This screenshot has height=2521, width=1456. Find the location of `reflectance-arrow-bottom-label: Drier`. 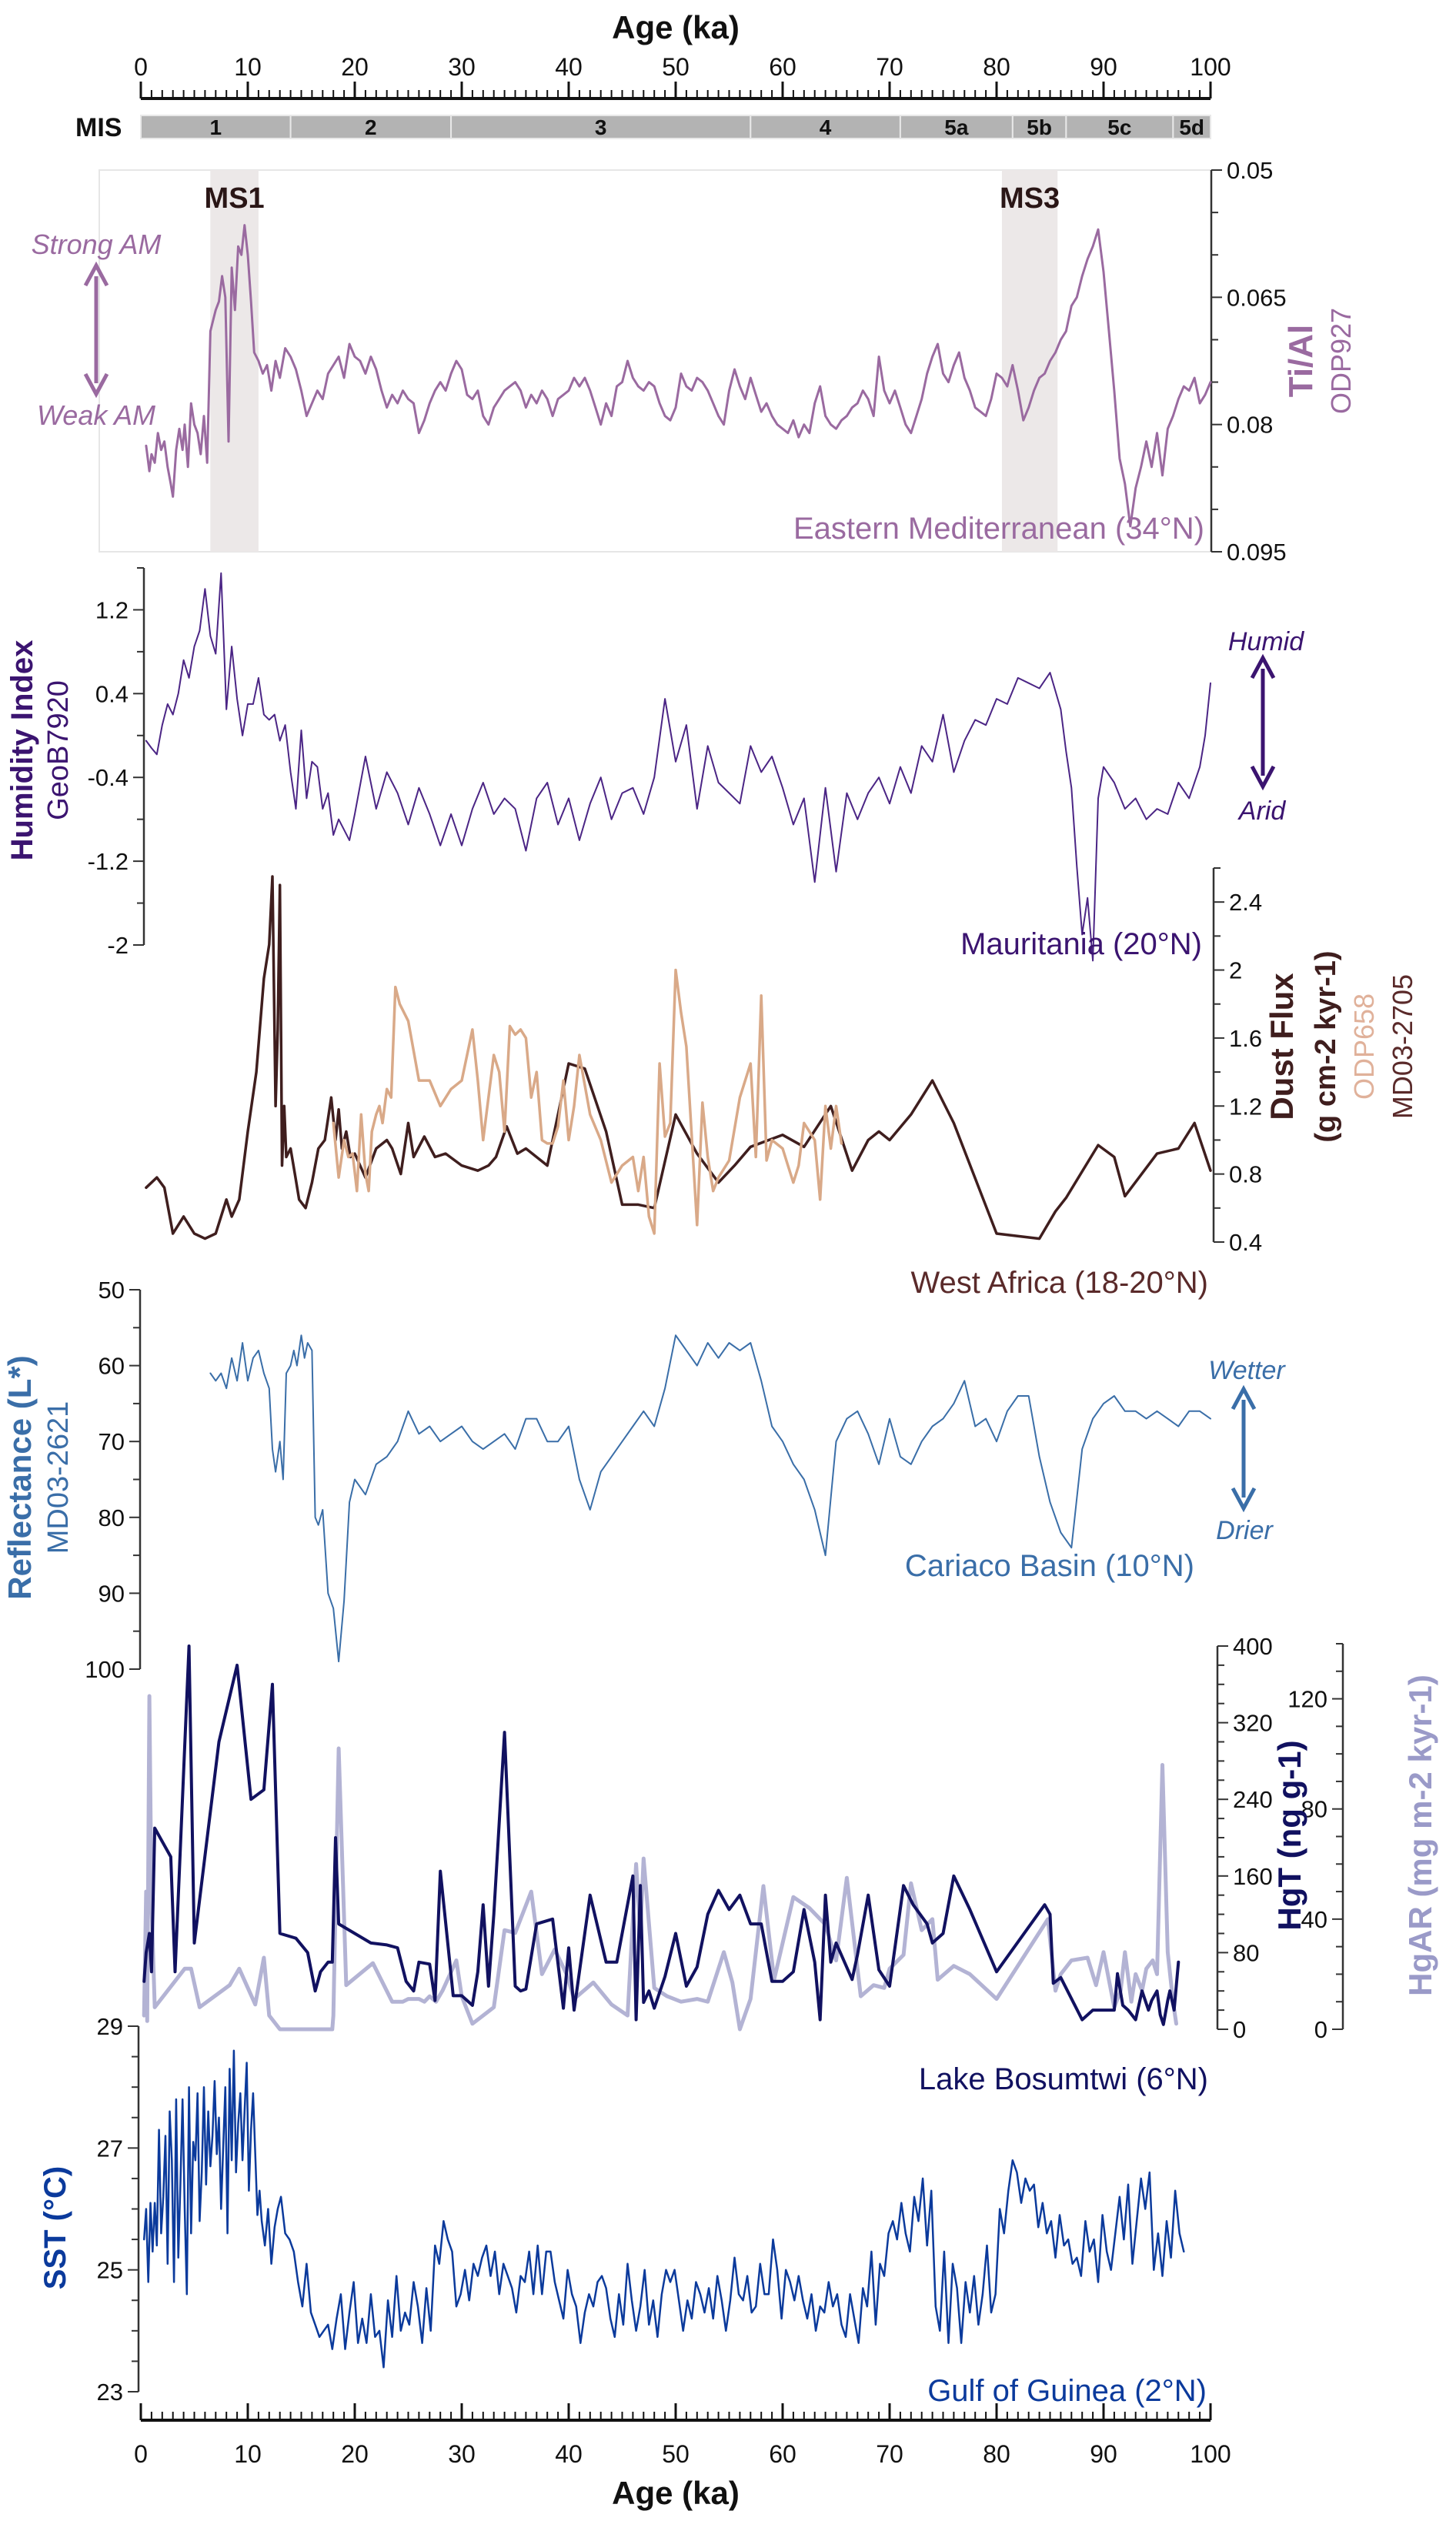

reflectance-arrow-bottom-label: Drier is located at coordinates (1245, 1530).